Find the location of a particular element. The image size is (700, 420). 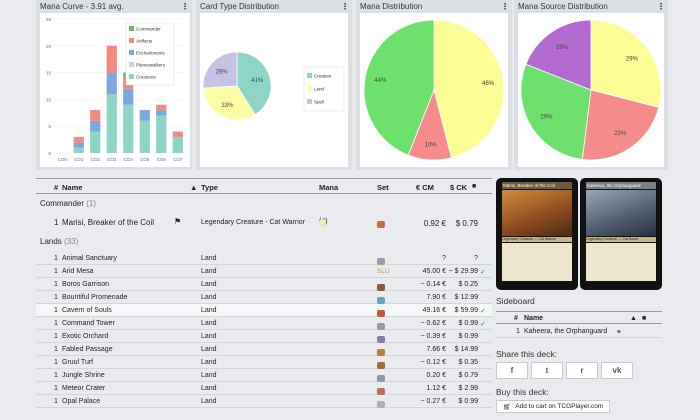

mana-dist-menu-icon: ⋮ is located at coordinates (505, 6).